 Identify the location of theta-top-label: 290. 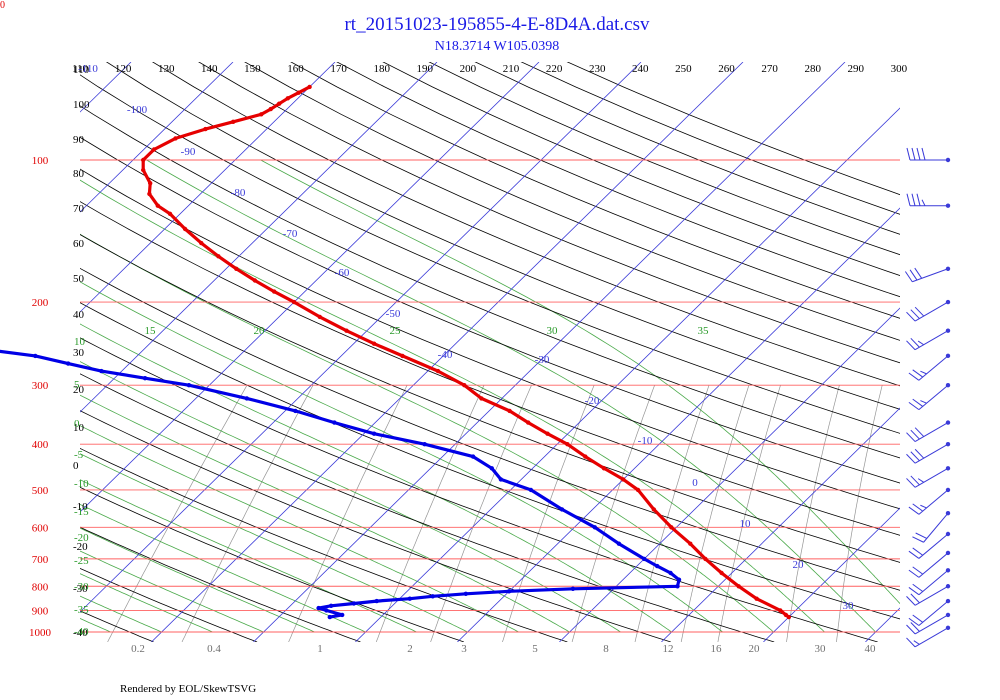
(856, 69).